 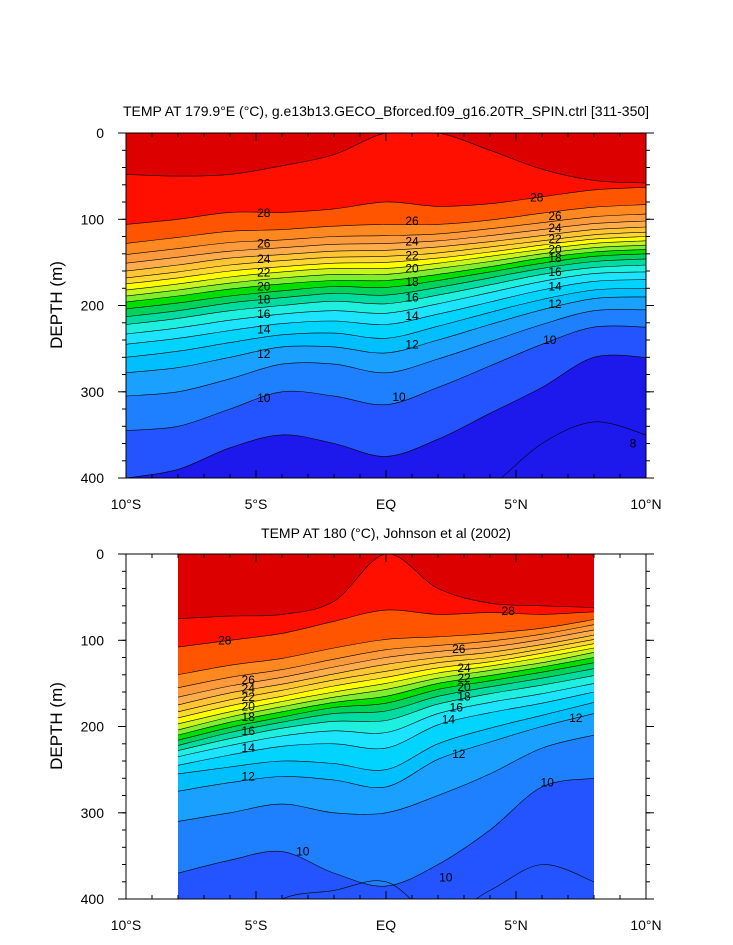 I want to click on y-tick-label: 300, so click(x=93, y=813).